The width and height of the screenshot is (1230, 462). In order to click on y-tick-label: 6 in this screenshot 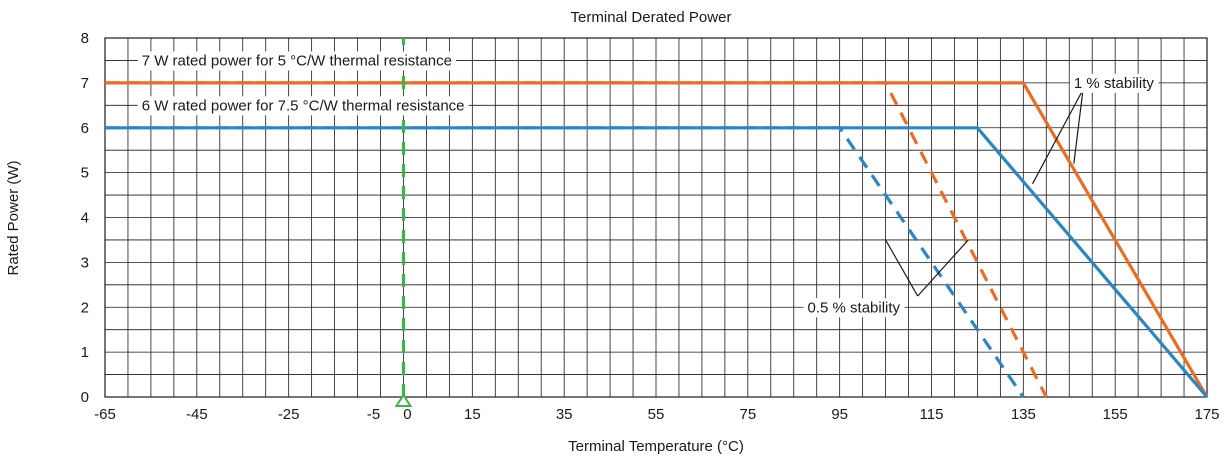, I will do `click(85, 128)`.